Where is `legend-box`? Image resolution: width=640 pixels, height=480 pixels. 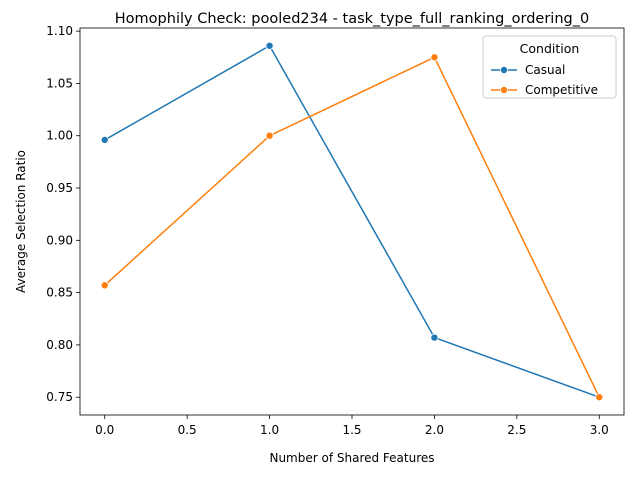 legend-box is located at coordinates (549, 67).